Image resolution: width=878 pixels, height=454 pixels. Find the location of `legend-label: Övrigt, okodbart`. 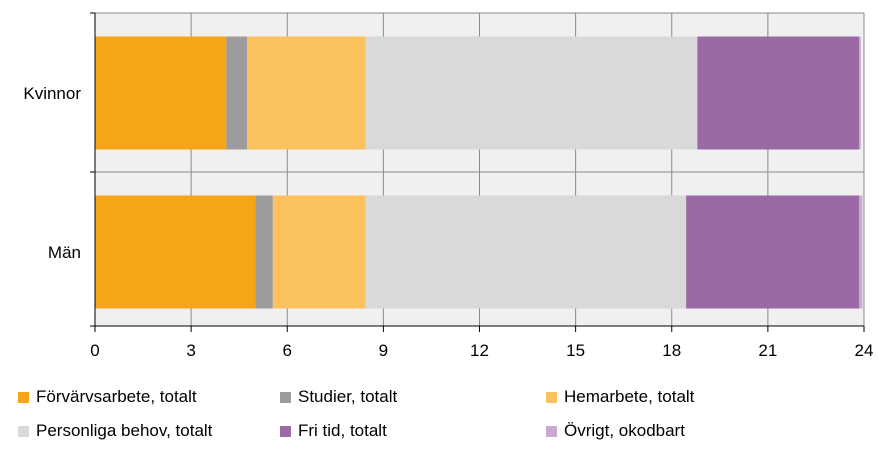

legend-label: Övrigt, okodbart is located at coordinates (624, 430).